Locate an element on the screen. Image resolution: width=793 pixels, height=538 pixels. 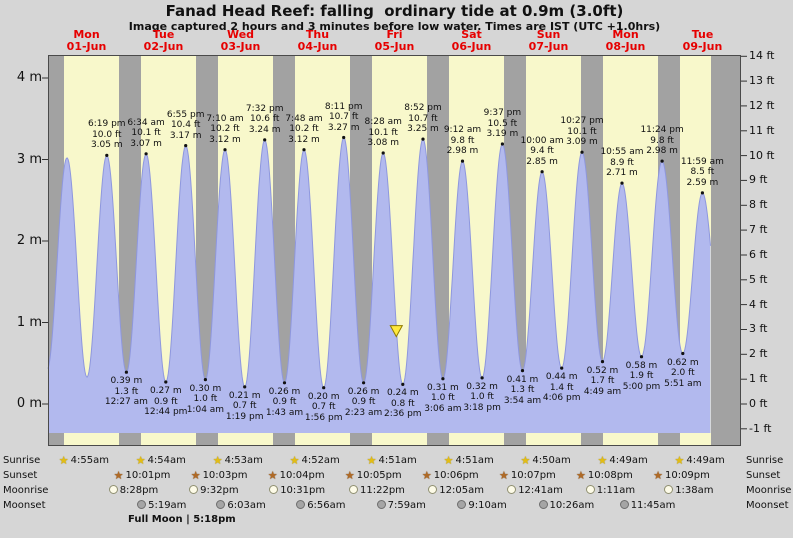
day-label: Sat 06-Jun is located at coordinates (471, 41).